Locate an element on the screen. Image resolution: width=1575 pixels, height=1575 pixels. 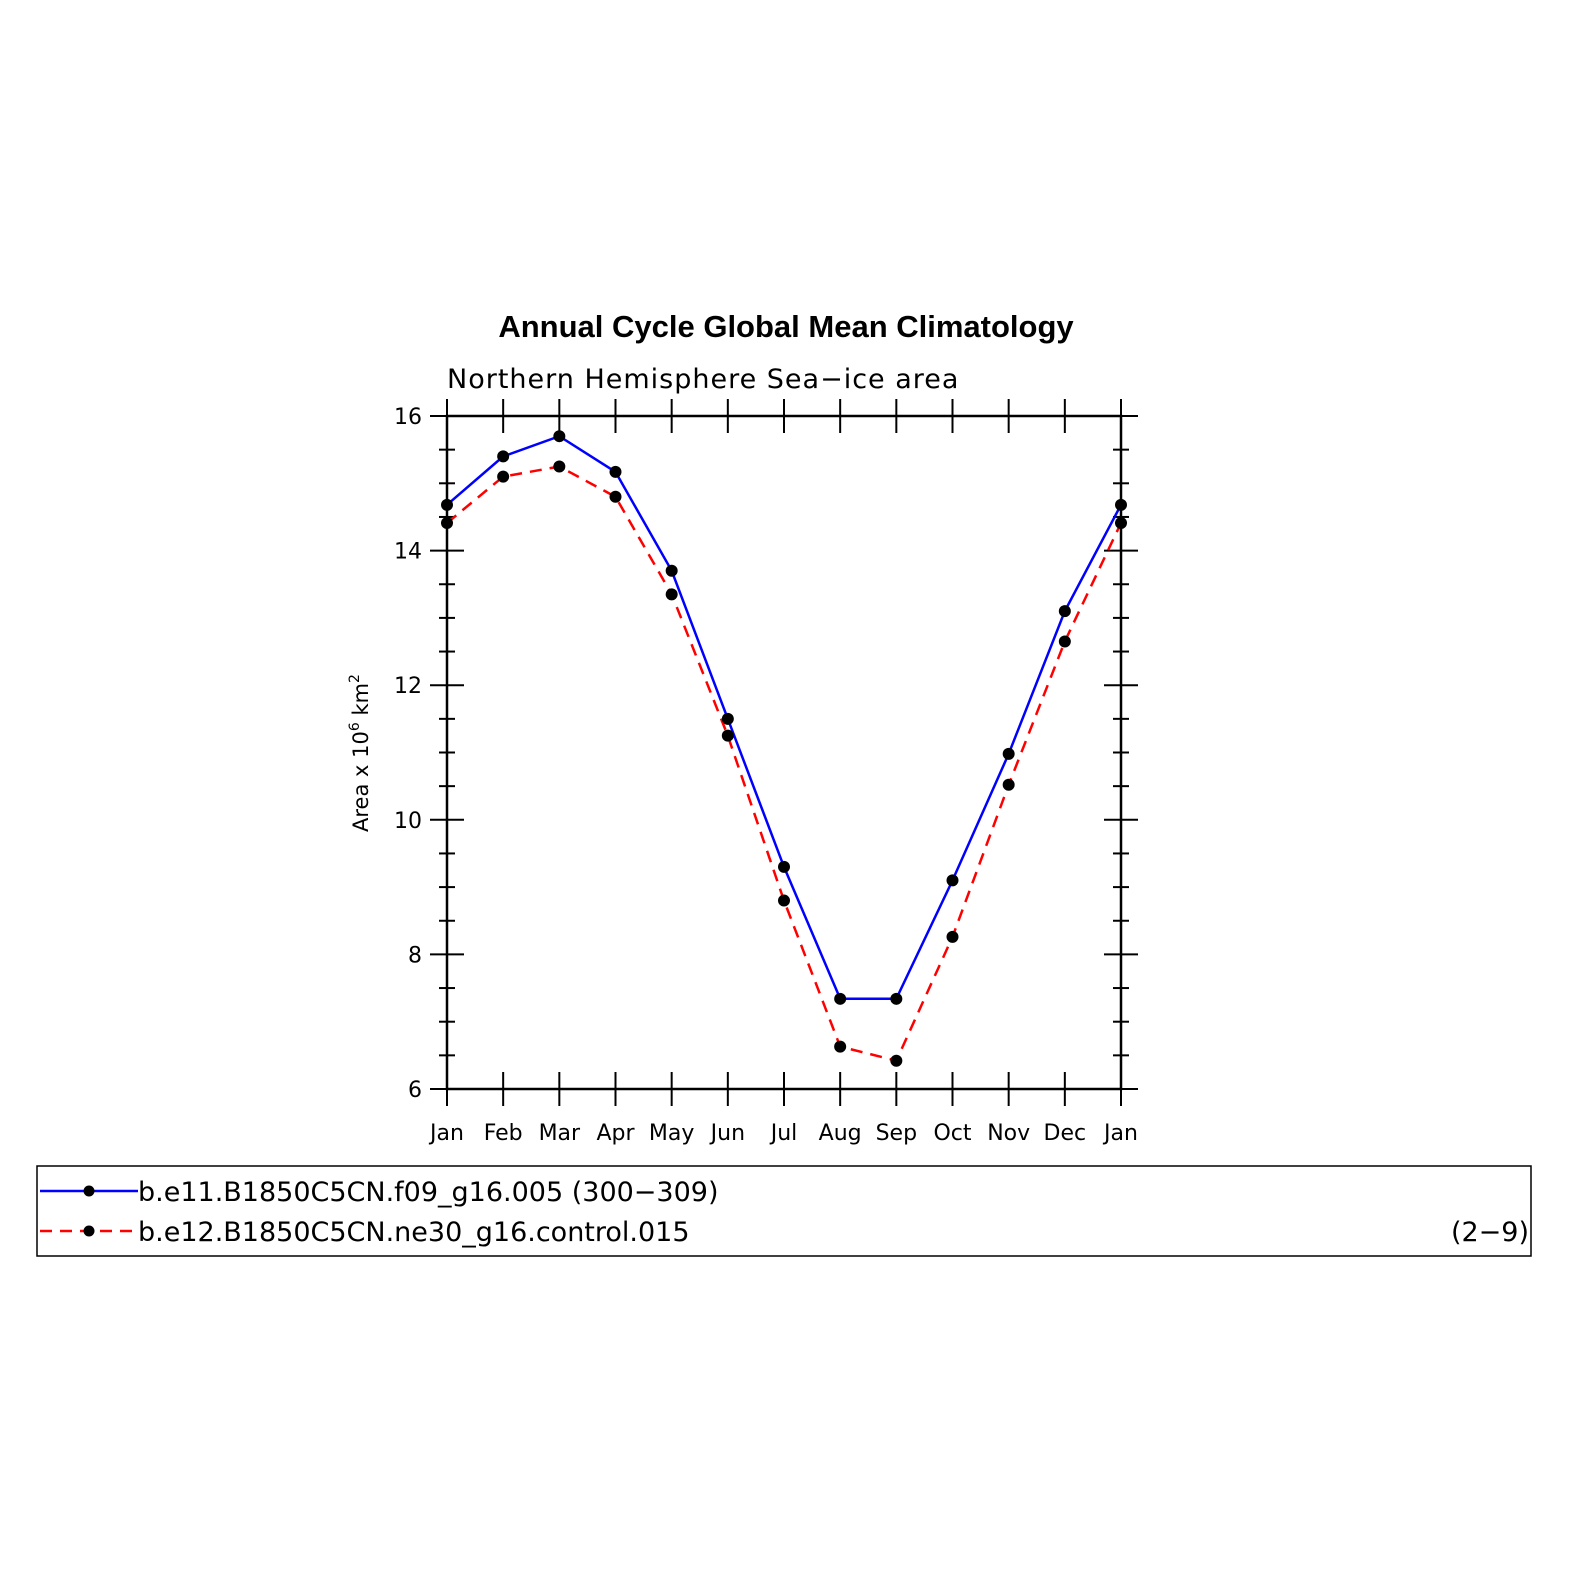
y-tick-labels: 6 8 10 12 14 16 is located at coordinates (408, 754).